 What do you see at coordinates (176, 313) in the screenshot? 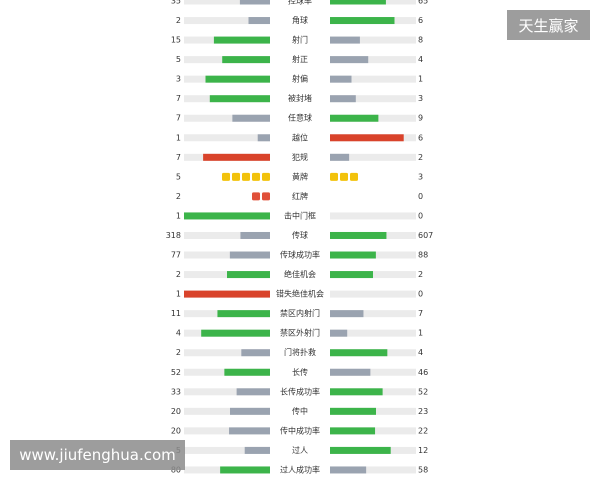
I see `left-value: 11` at bounding box center [176, 313].